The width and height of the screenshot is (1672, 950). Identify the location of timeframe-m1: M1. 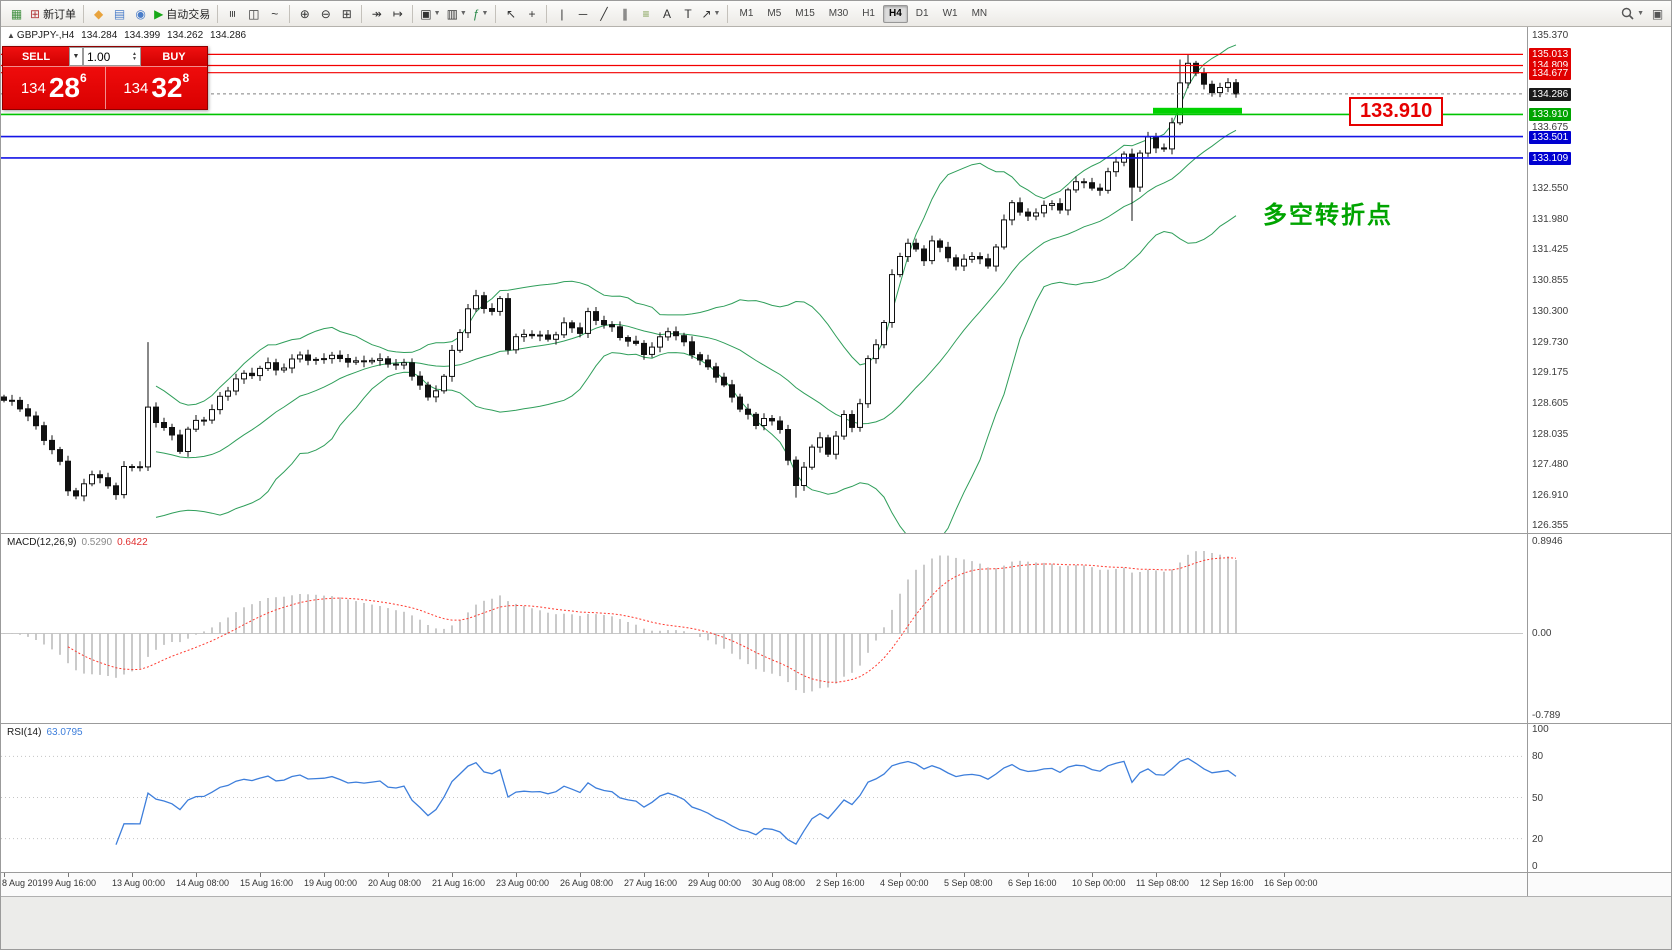
(746, 13).